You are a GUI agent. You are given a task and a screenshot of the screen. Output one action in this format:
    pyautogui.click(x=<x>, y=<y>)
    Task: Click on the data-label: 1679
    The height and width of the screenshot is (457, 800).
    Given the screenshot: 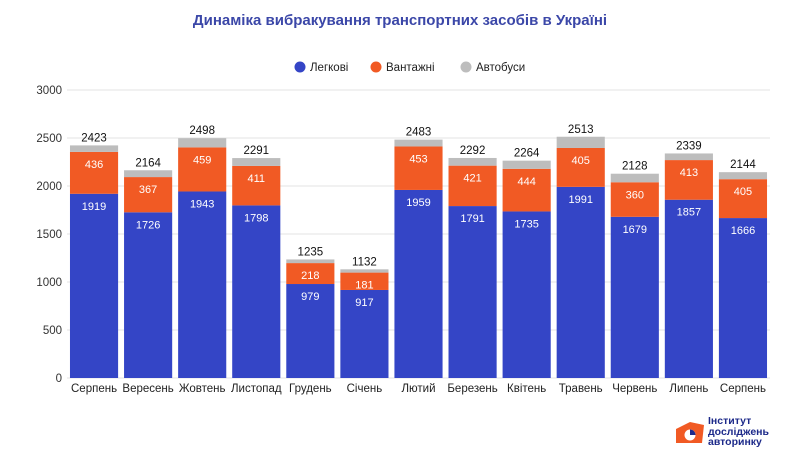 What is the action you would take?
    pyautogui.click(x=635, y=230)
    